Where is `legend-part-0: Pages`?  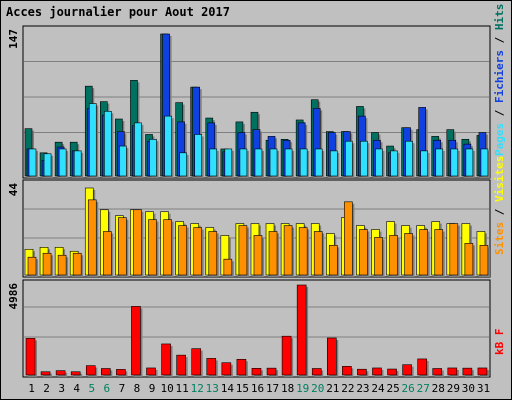 legend-part-0: Pages is located at coordinates (499, 139).